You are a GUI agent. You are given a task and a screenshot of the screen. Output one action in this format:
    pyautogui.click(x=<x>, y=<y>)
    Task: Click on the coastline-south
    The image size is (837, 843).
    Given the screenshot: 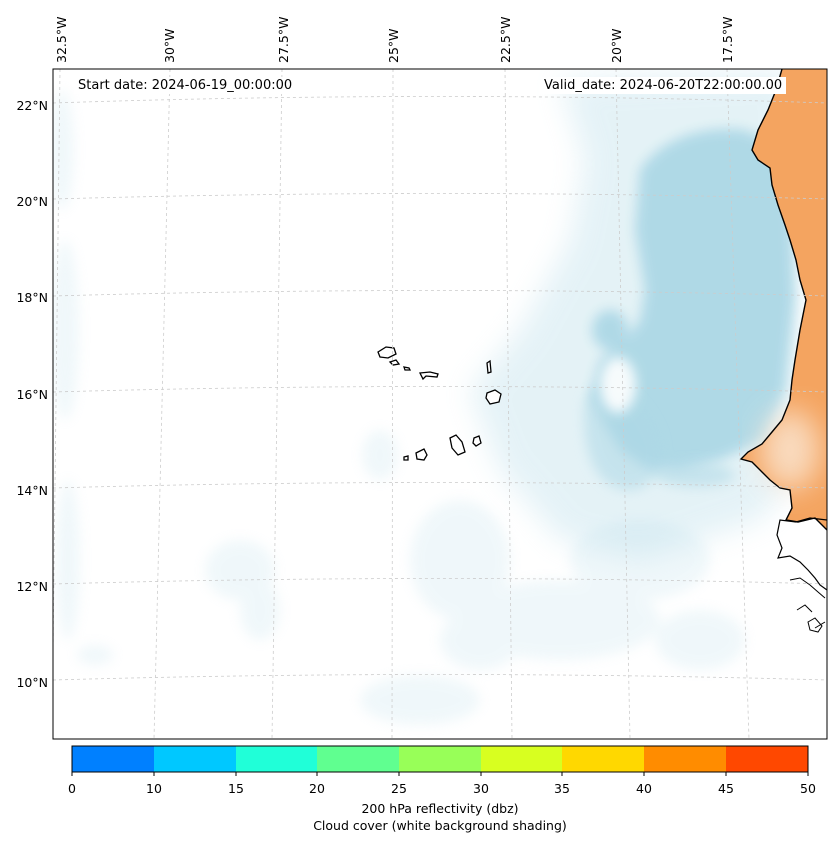 What is the action you would take?
    pyautogui.click(x=801, y=554)
    